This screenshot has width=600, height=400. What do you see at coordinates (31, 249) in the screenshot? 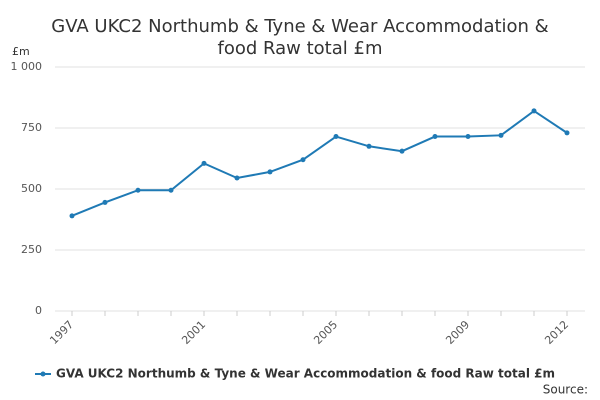
I see `y-tick-label: 250` at bounding box center [31, 249].